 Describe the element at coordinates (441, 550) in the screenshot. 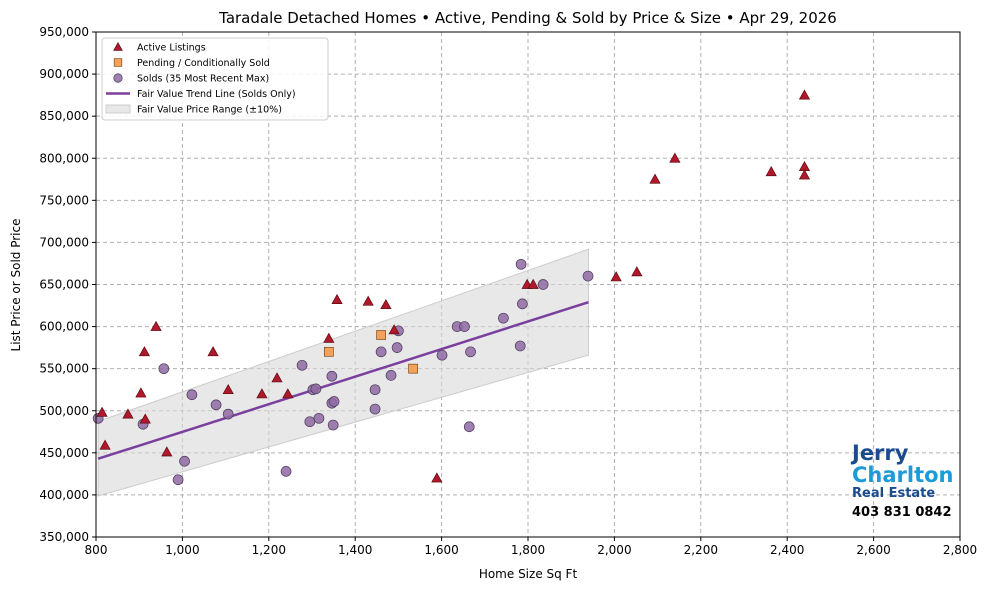

I see `x-tick-label: 1,600` at that location.